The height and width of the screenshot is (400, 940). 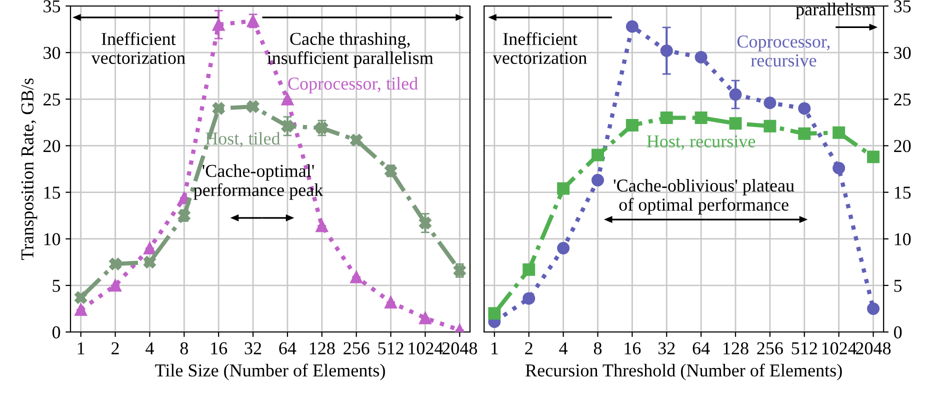 I want to click on x-axis-title: Tile Size (Number of Elements), so click(x=270, y=372).